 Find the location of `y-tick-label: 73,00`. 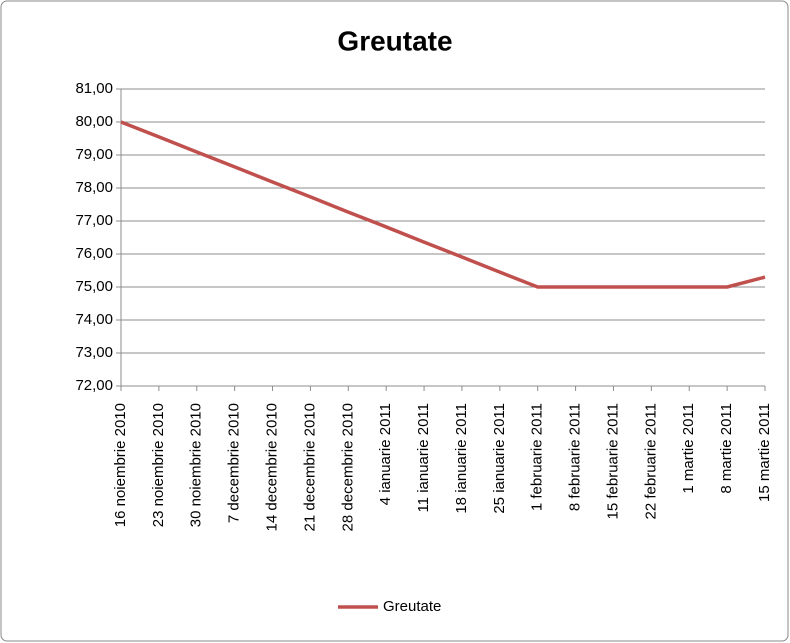

y-tick-label: 73,00 is located at coordinates (94, 352).